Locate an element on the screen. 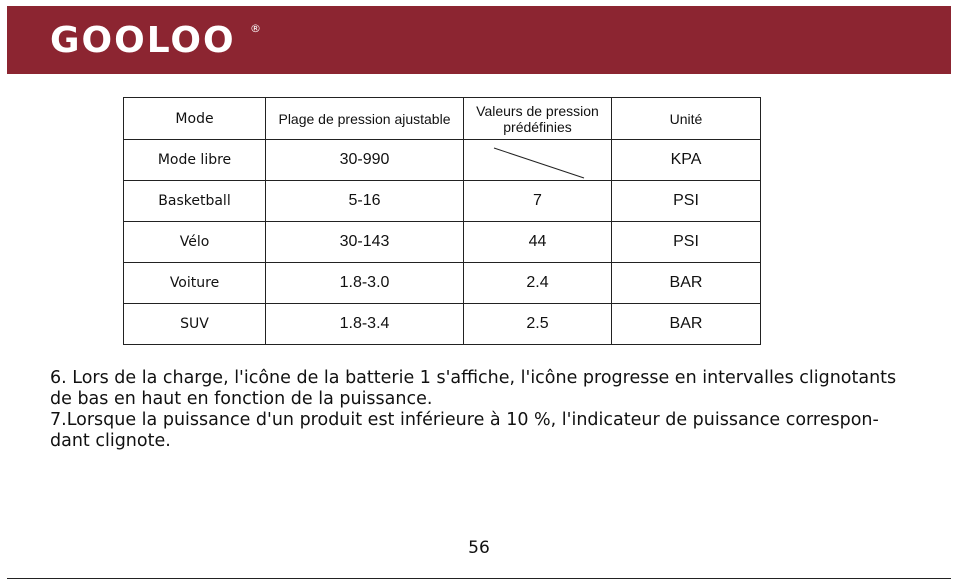  text-line: dant clignote. is located at coordinates (110, 441).